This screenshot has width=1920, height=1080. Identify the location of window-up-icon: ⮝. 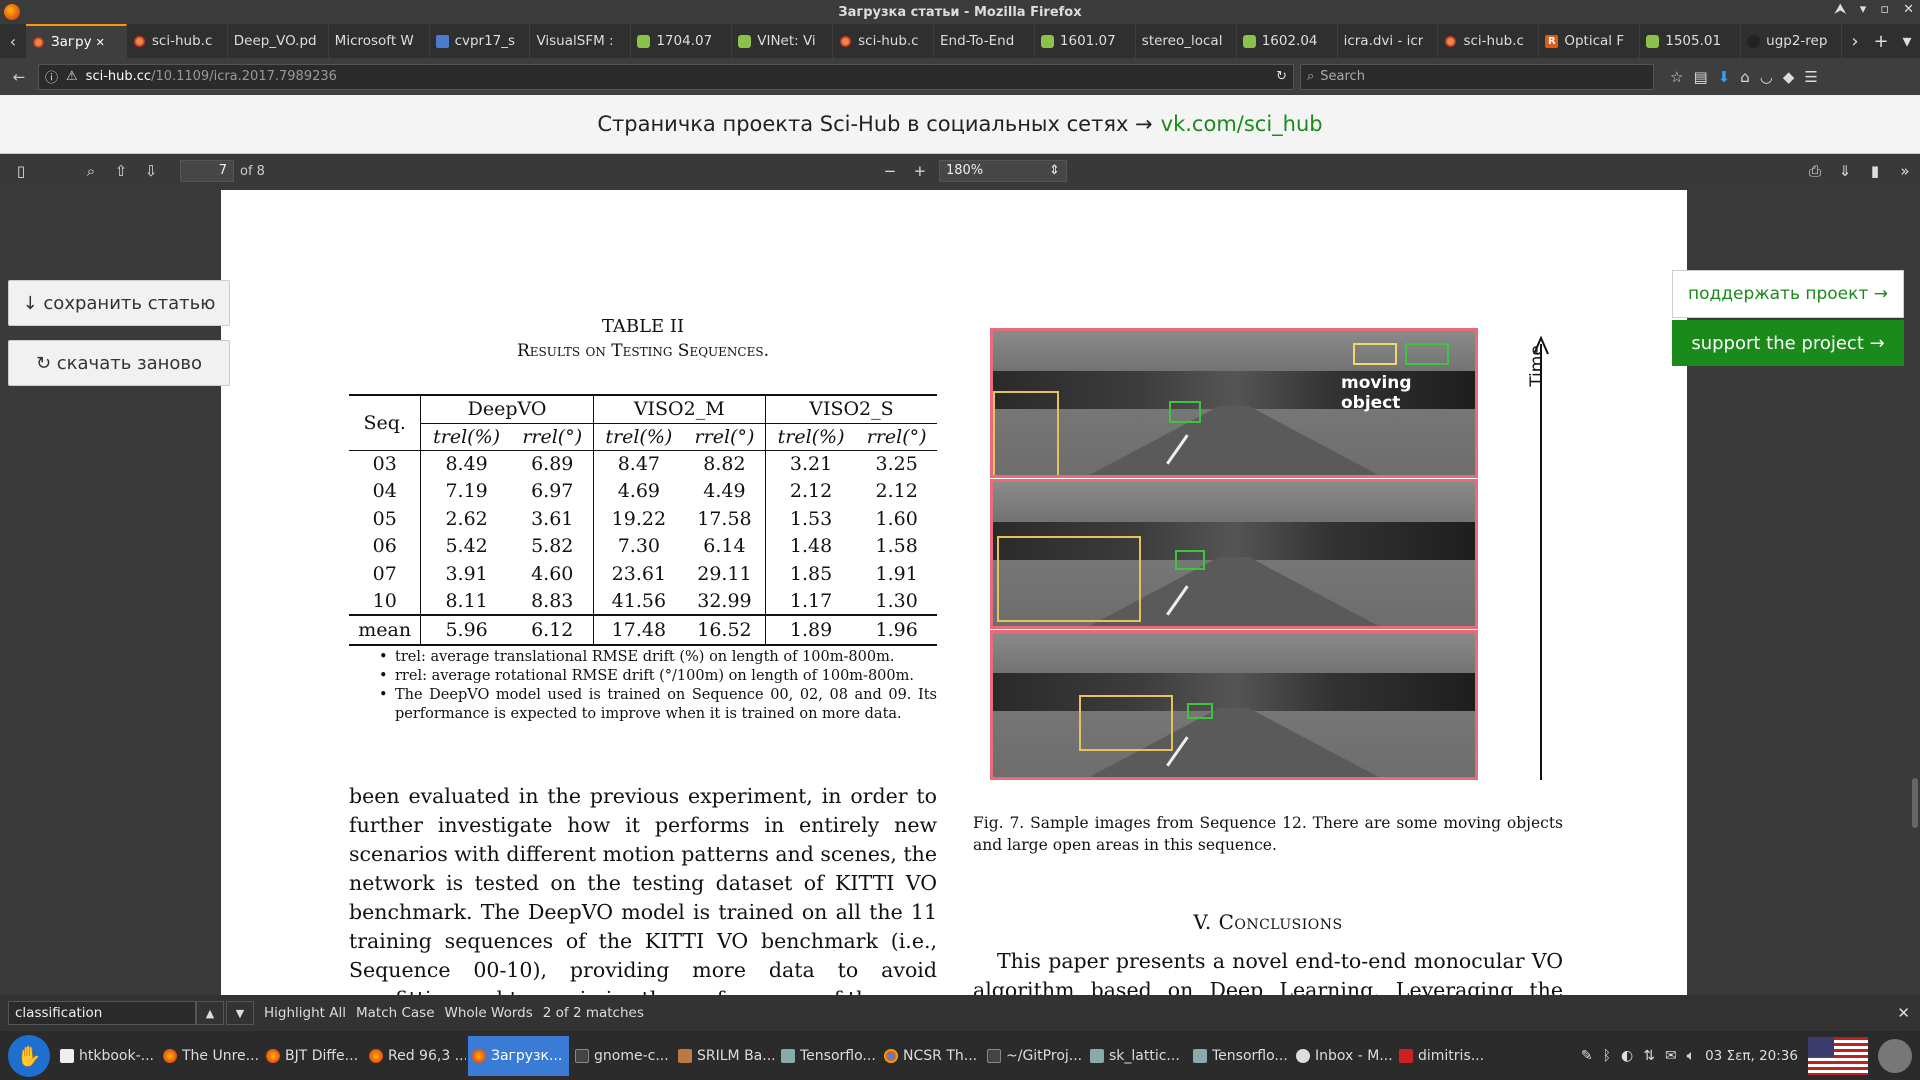
(1840, 9).